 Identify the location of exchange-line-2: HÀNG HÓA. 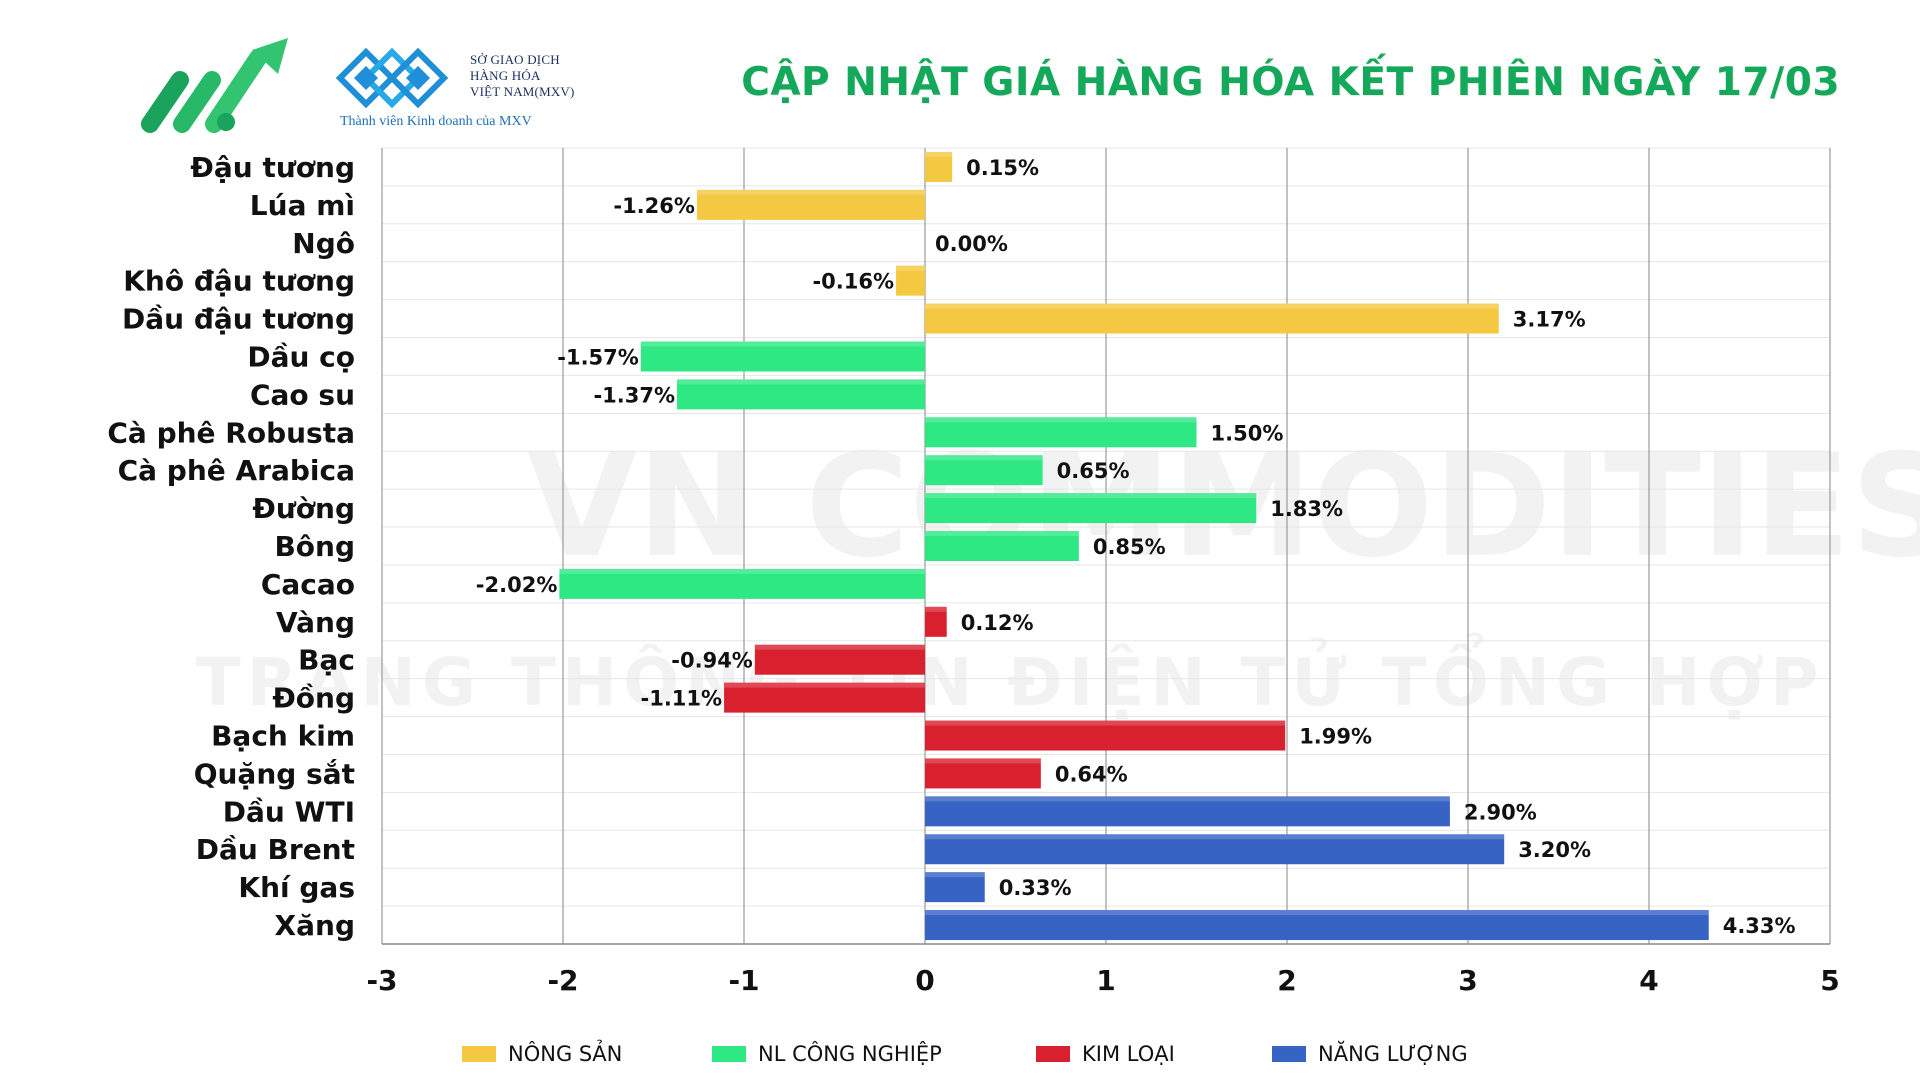
(505, 75).